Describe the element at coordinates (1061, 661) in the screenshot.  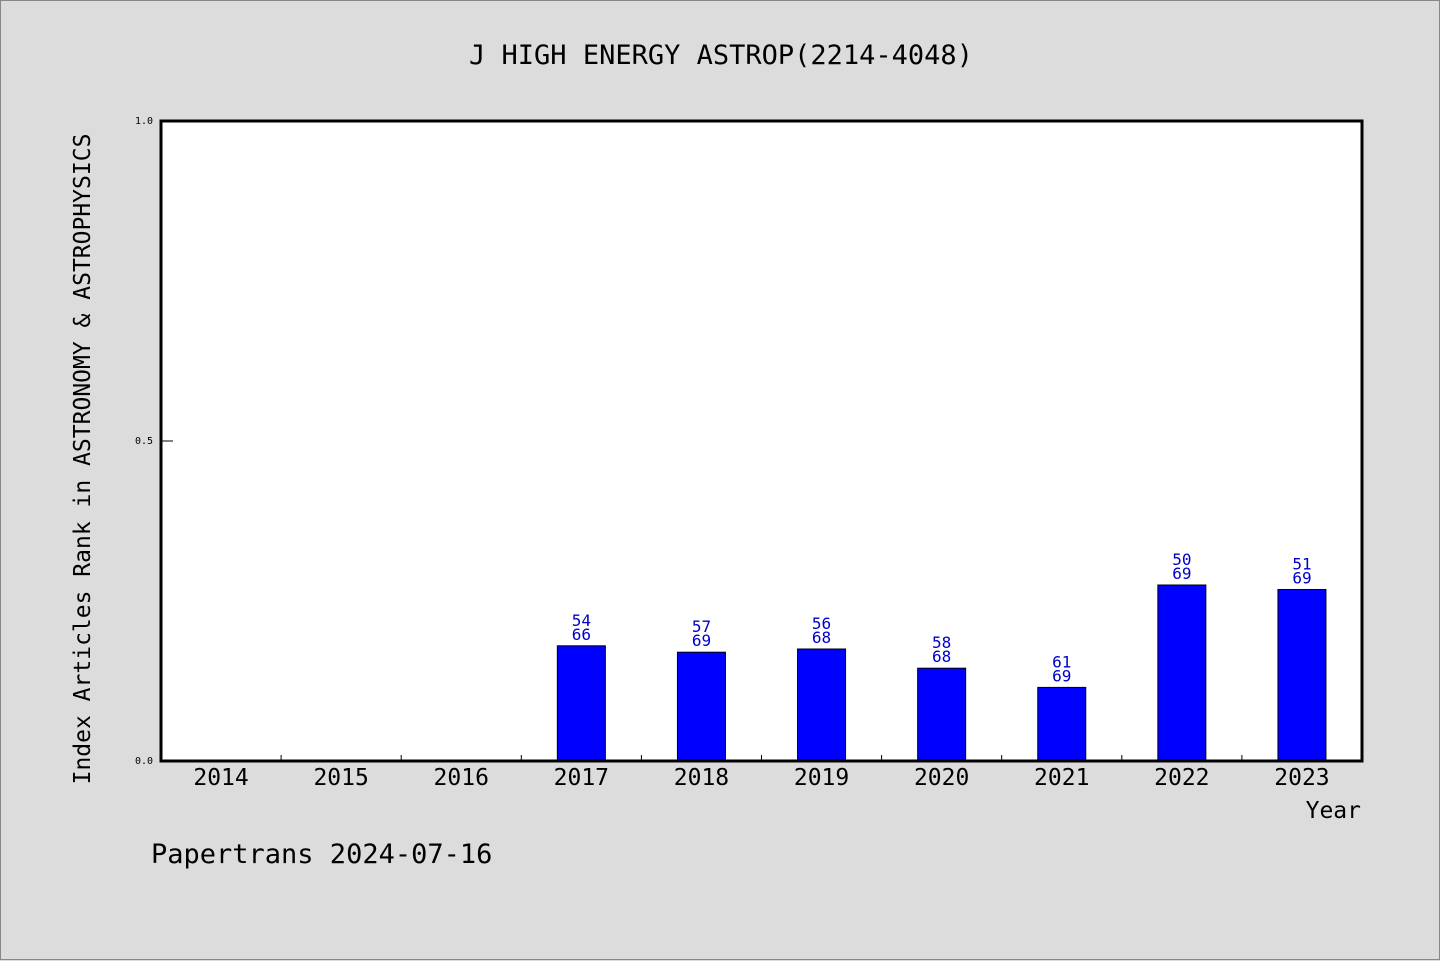
I see `data-label-rank: 61` at that location.